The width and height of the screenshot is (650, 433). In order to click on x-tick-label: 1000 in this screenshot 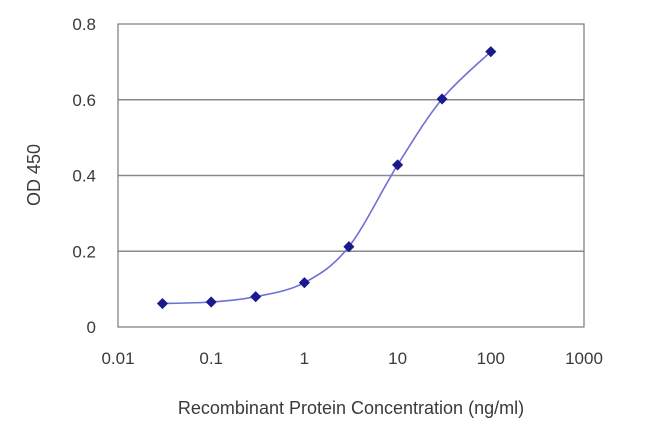, I will do `click(584, 358)`.